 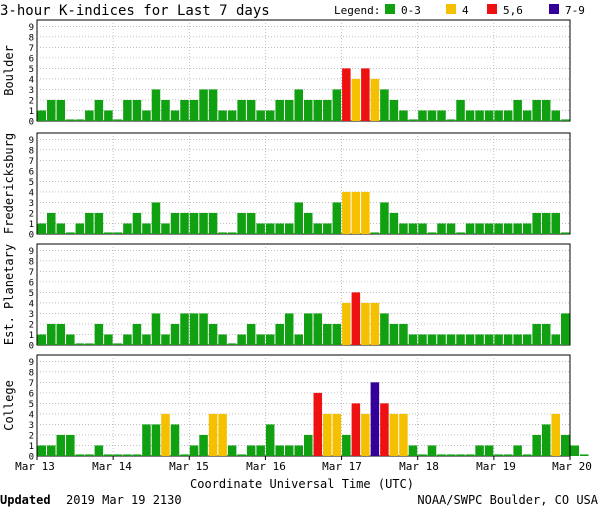 I want to click on x-tick-label: Mar 14, so click(x=112, y=466).